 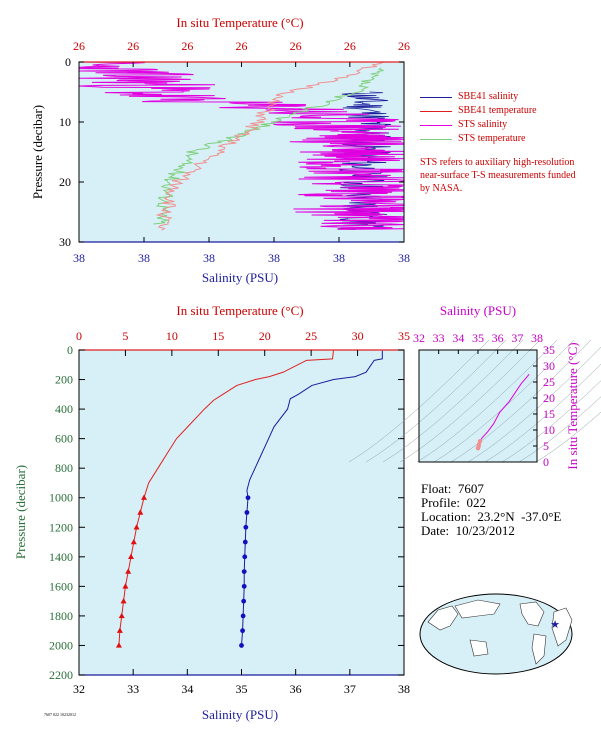 I want to click on map-land-australia, so click(x=479, y=648).